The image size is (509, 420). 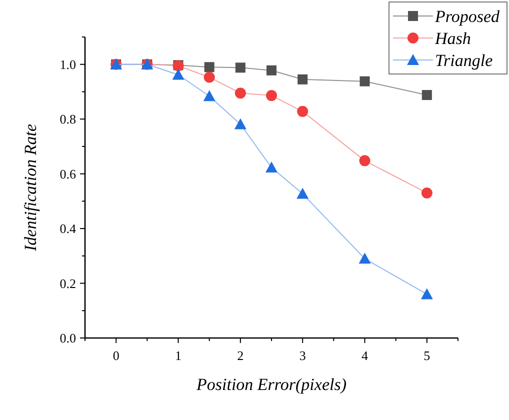 I want to click on x-tick-label: 1, so click(x=178, y=355).